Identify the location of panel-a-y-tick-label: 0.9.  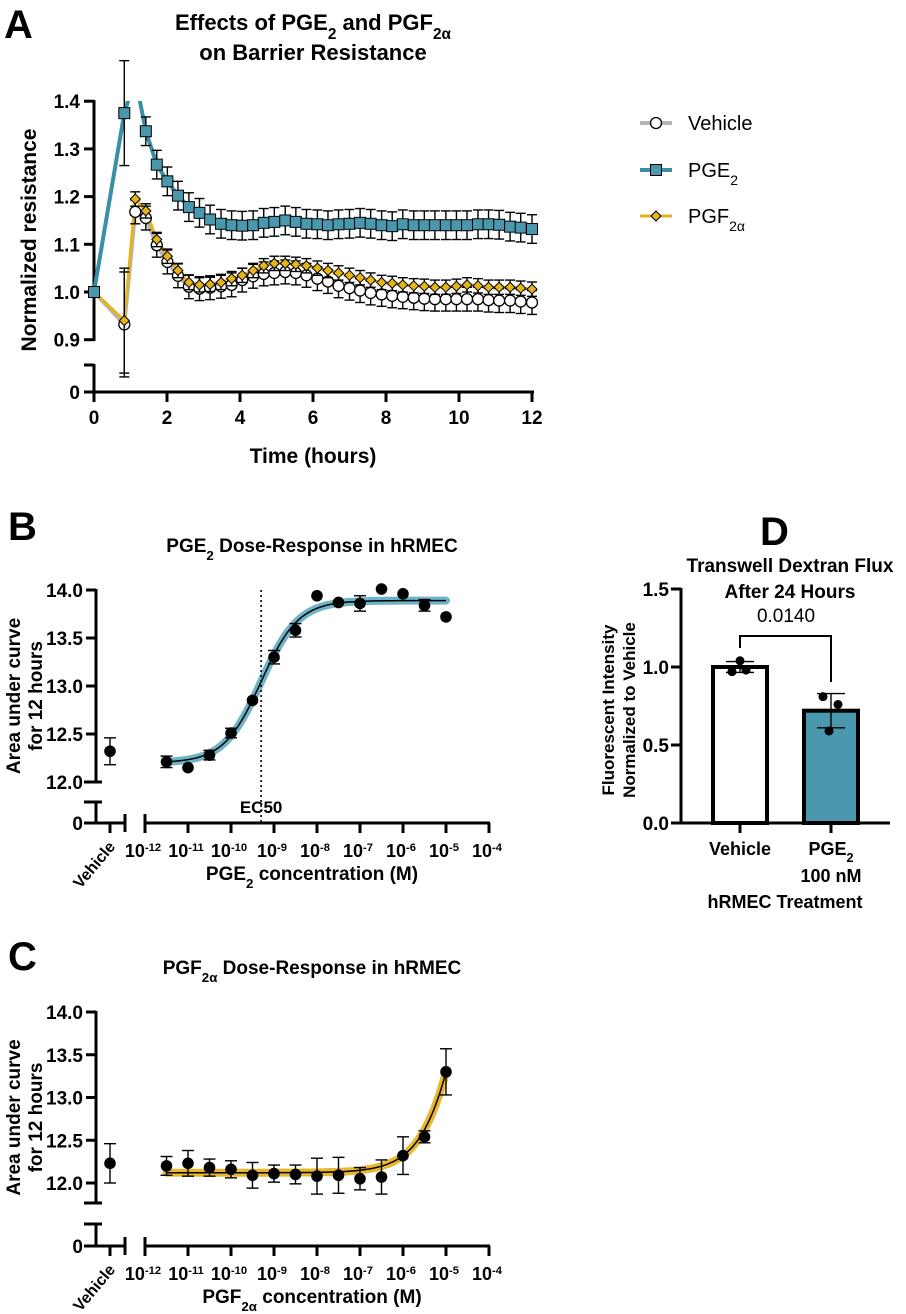
(67, 341).